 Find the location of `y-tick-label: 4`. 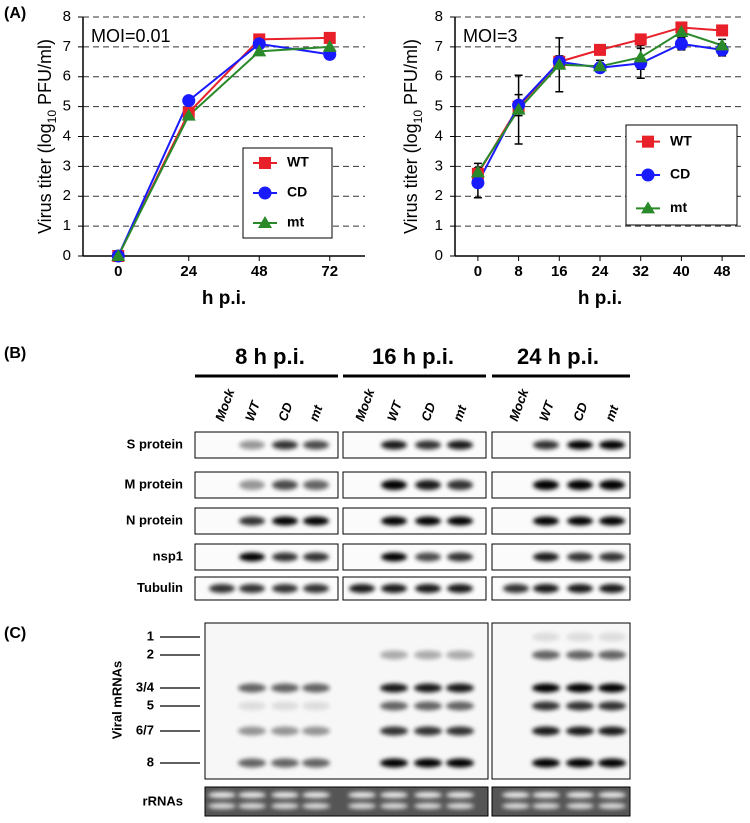

y-tick-label: 4 is located at coordinates (439, 135).